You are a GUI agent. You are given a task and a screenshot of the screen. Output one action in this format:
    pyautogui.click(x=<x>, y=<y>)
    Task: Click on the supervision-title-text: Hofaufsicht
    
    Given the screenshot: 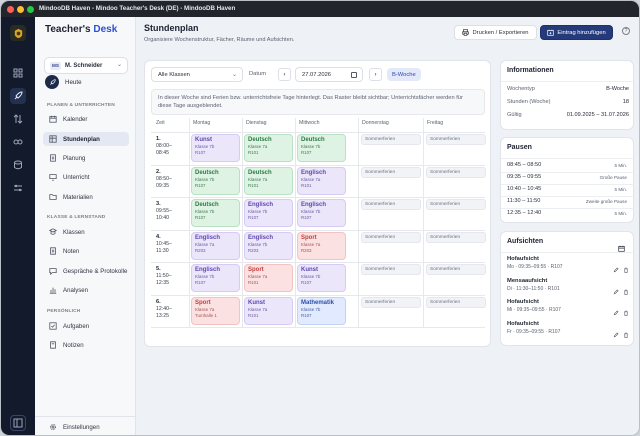 What is the action you would take?
    pyautogui.click(x=523, y=323)
    